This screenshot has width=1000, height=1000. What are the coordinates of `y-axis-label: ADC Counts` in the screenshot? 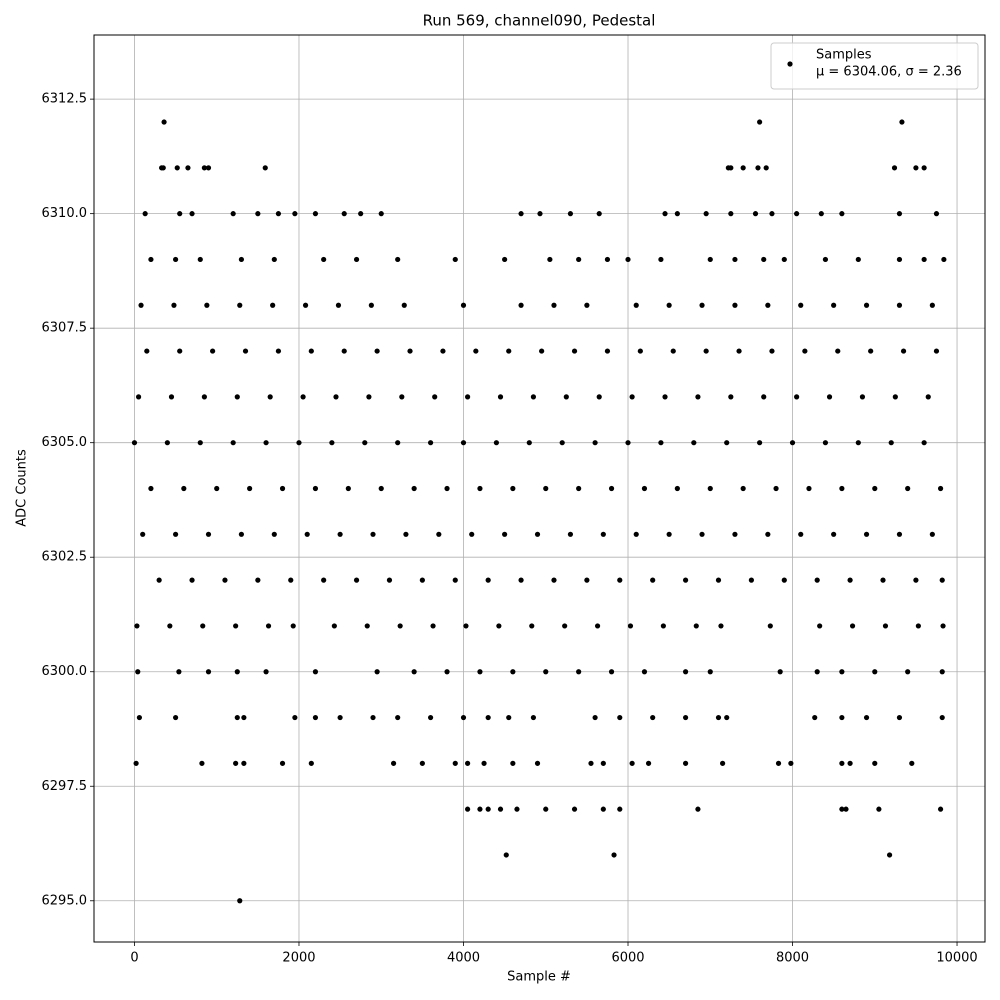 It's located at (22, 488).